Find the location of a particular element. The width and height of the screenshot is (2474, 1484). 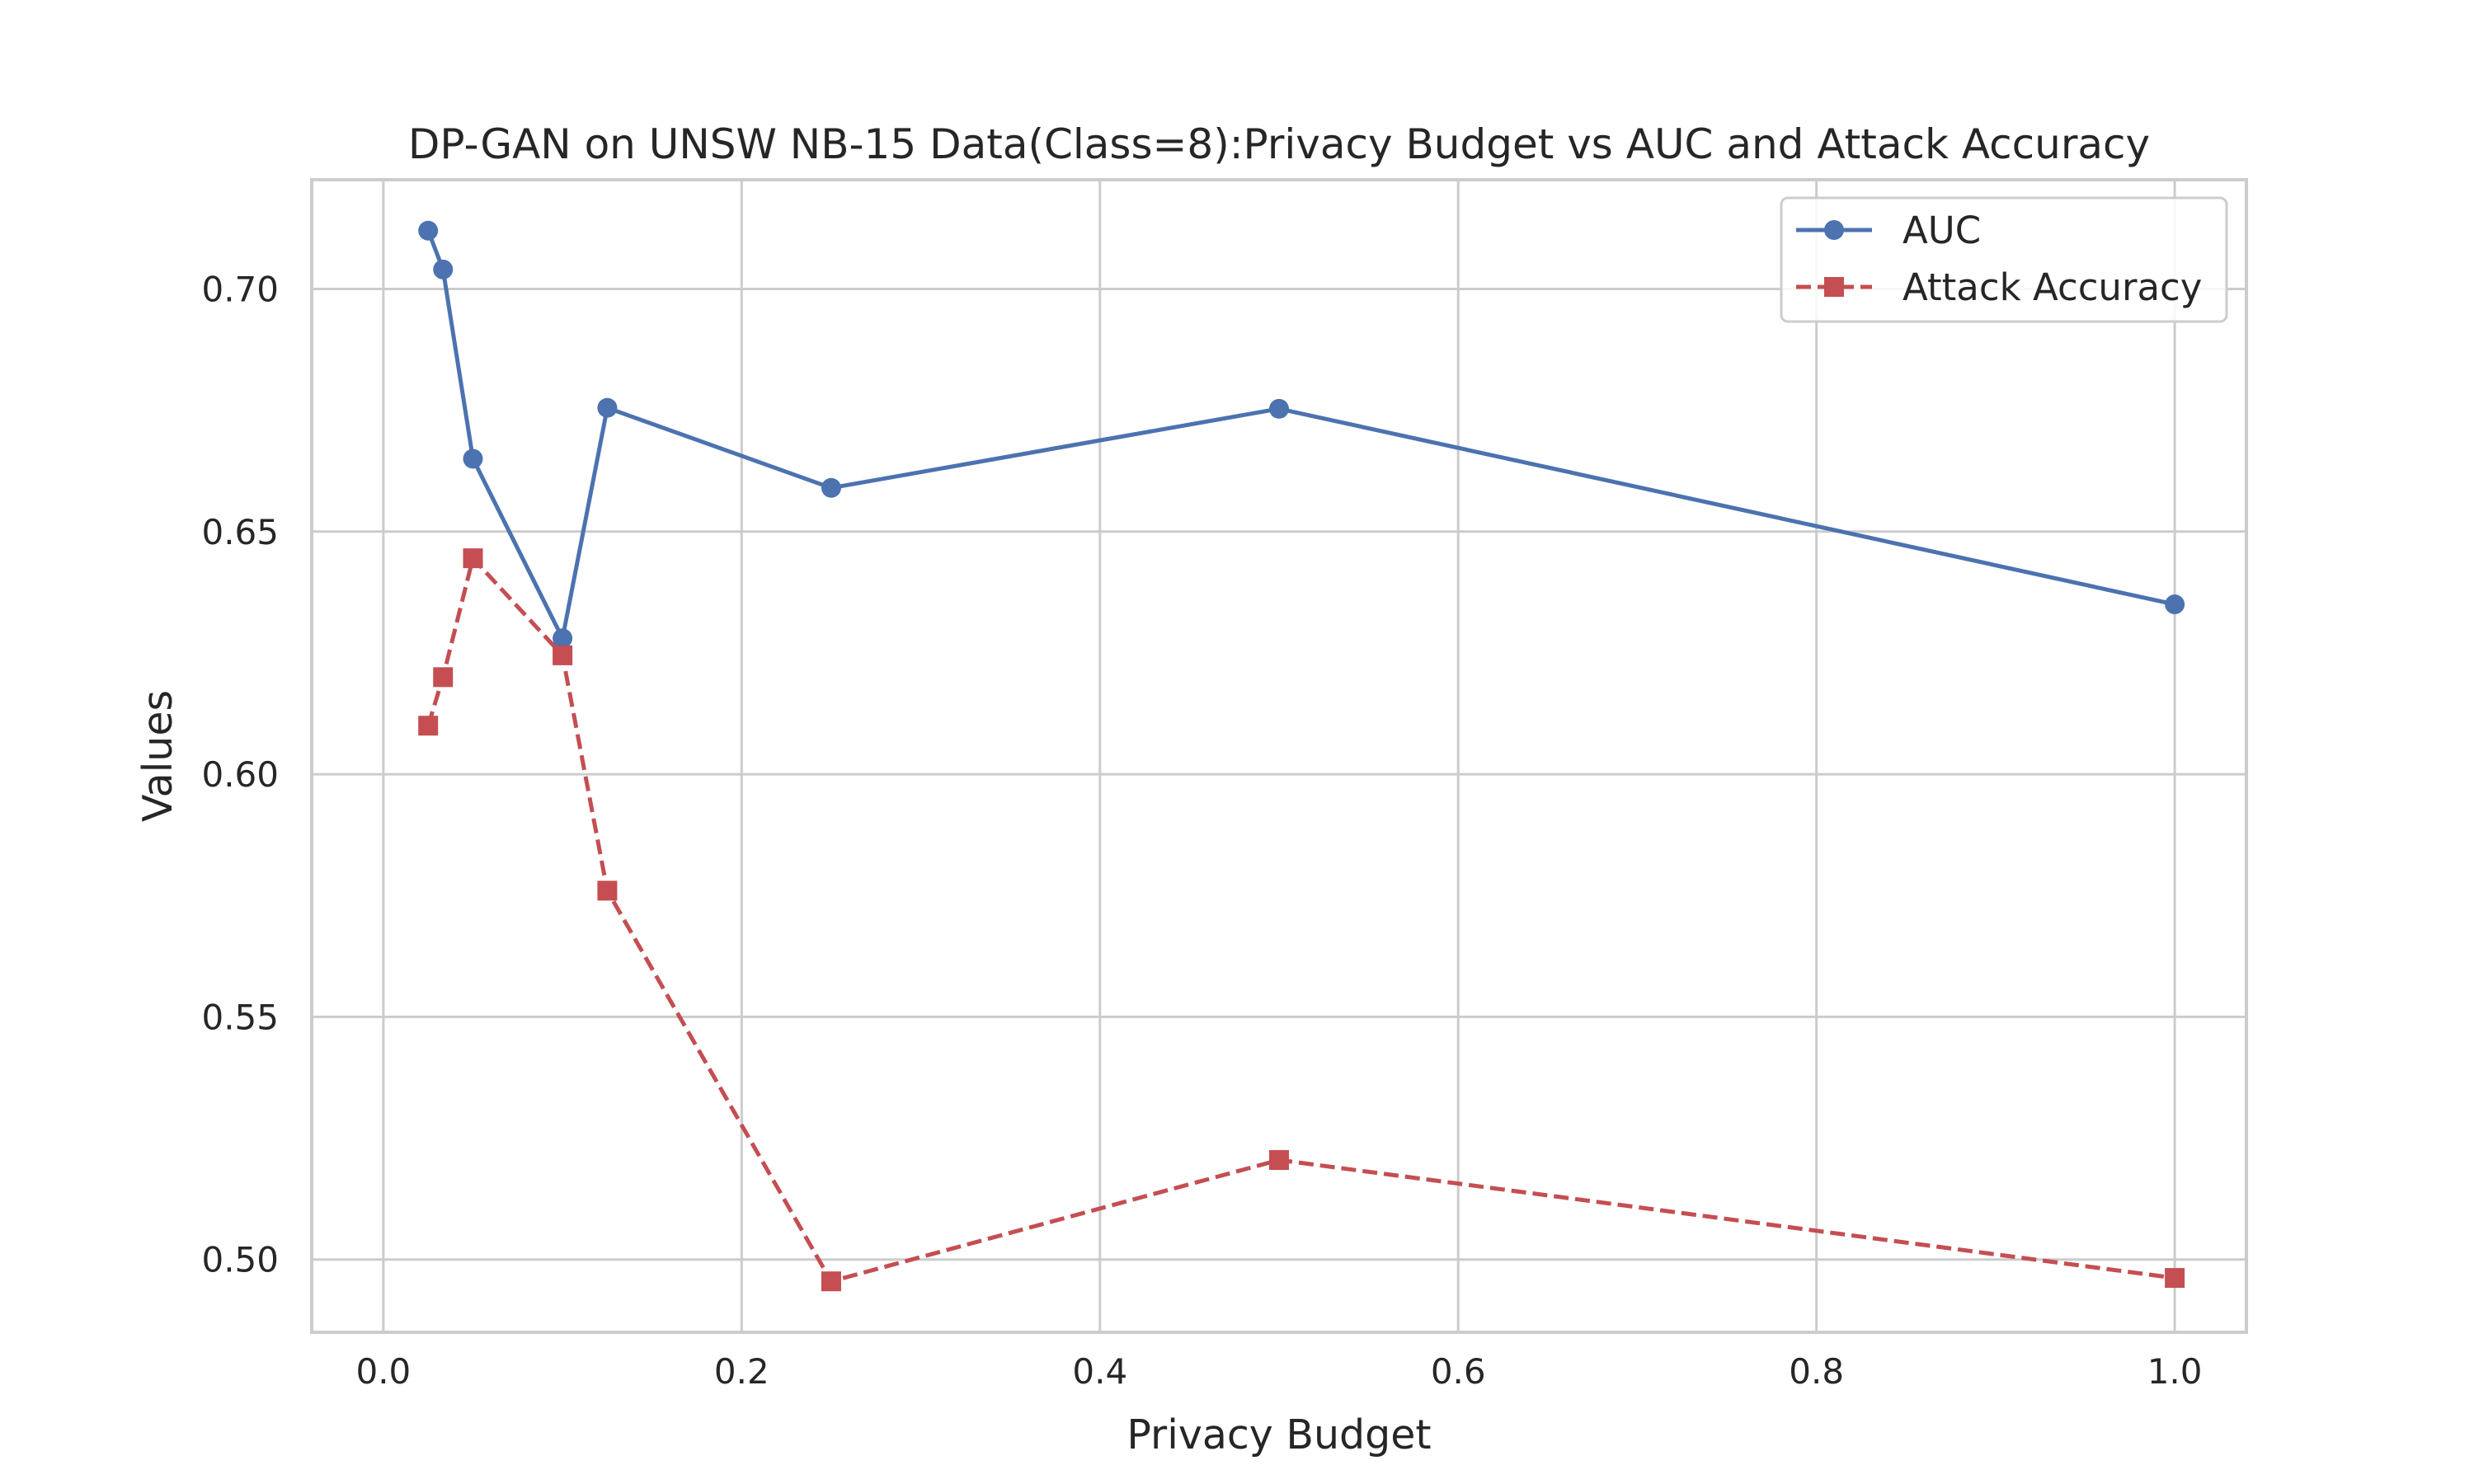

y-tick-label: 0.60 is located at coordinates (240, 774).